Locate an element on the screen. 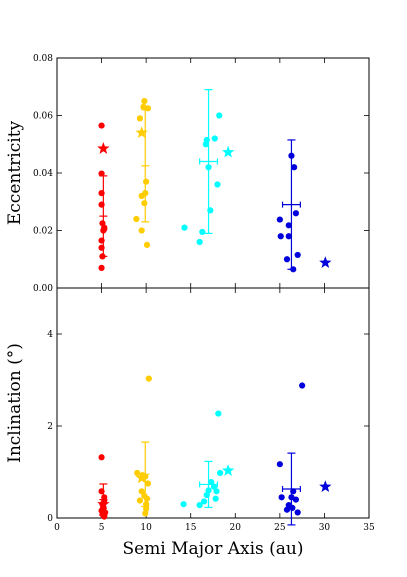 This screenshot has width=407, height=577. eccentricity-ytick-label: 0.06 is located at coordinates (43, 117).